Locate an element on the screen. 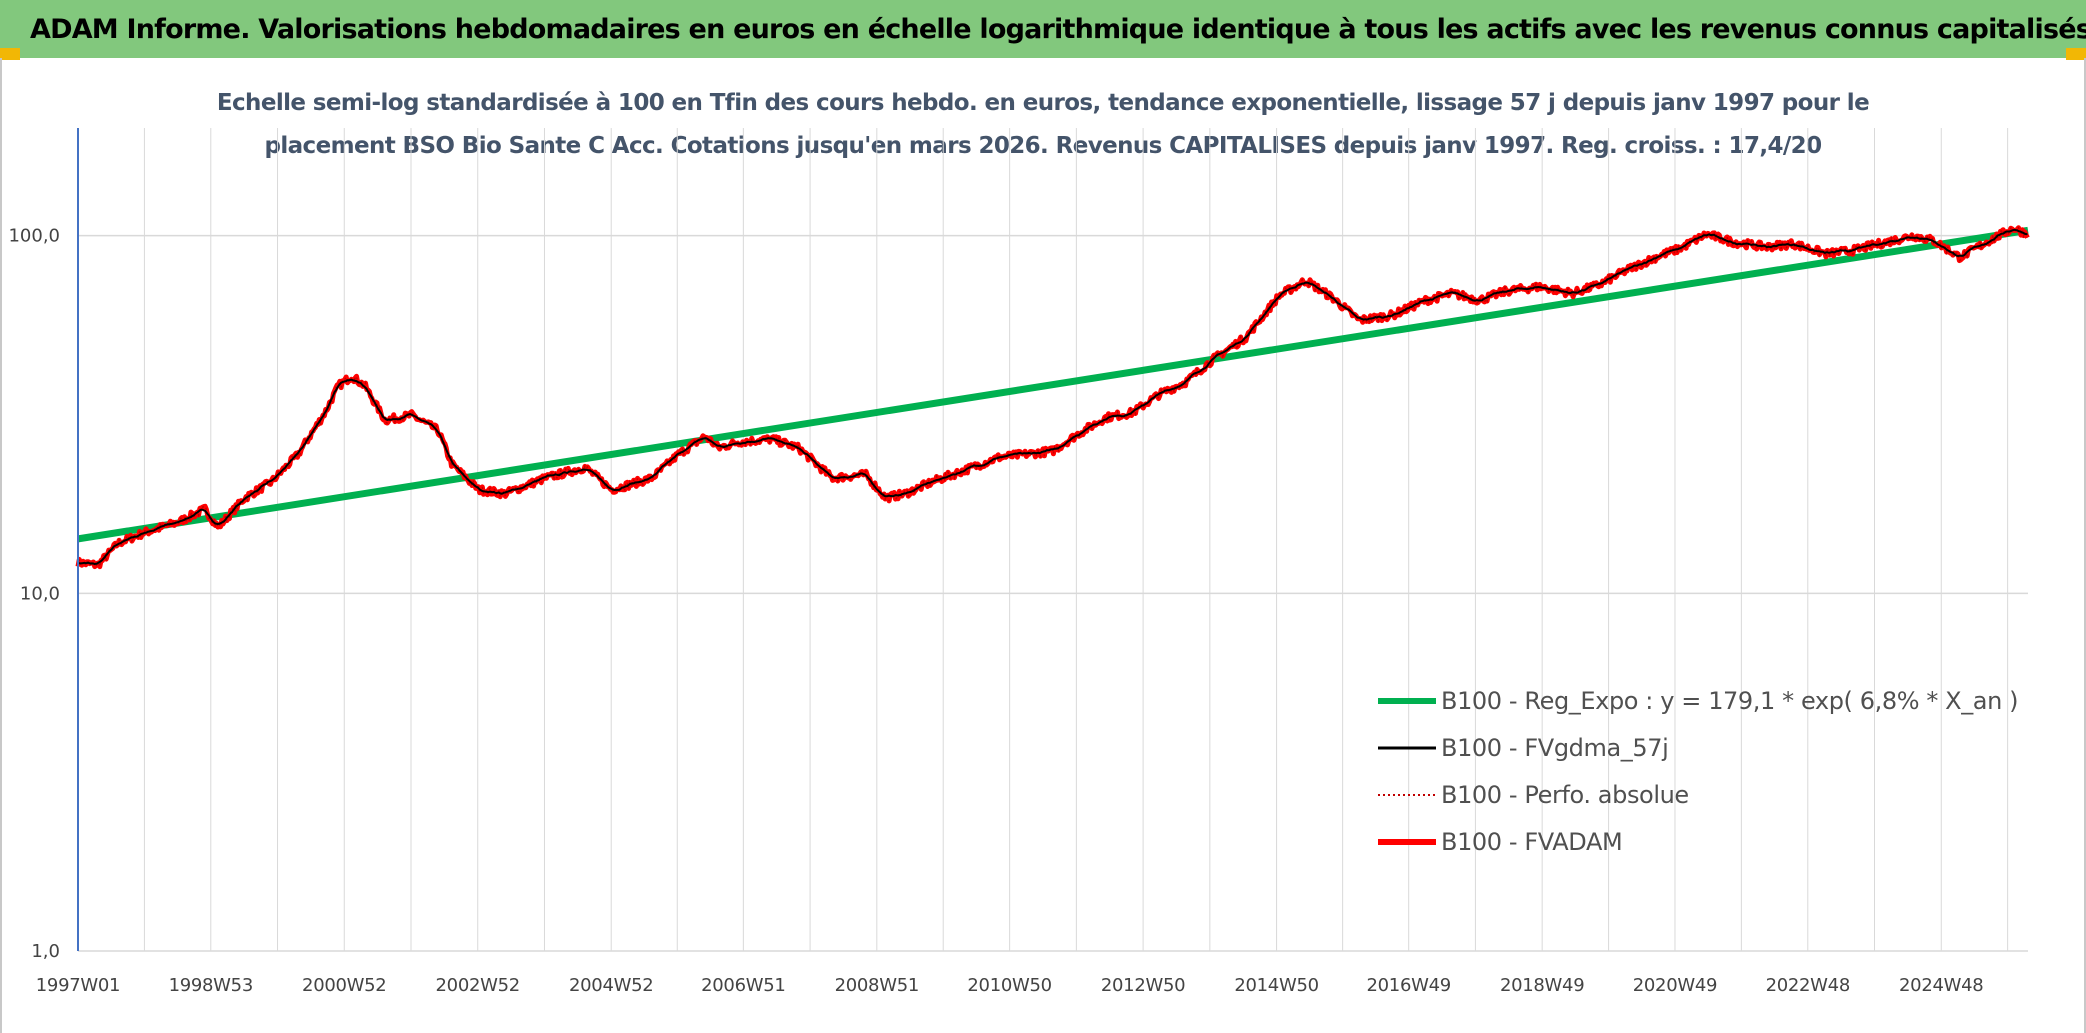 The image size is (2086, 1033). x-tick-label: 2010W50 is located at coordinates (1009, 985).